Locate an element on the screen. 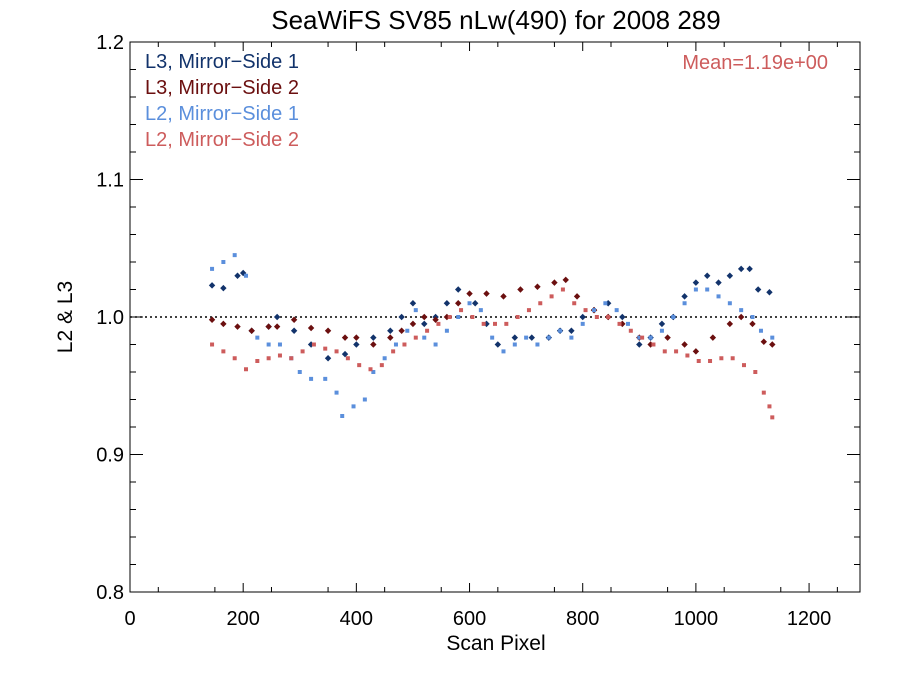 This screenshot has width=900, height=675. x-tick-label: 0 is located at coordinates (129, 619).